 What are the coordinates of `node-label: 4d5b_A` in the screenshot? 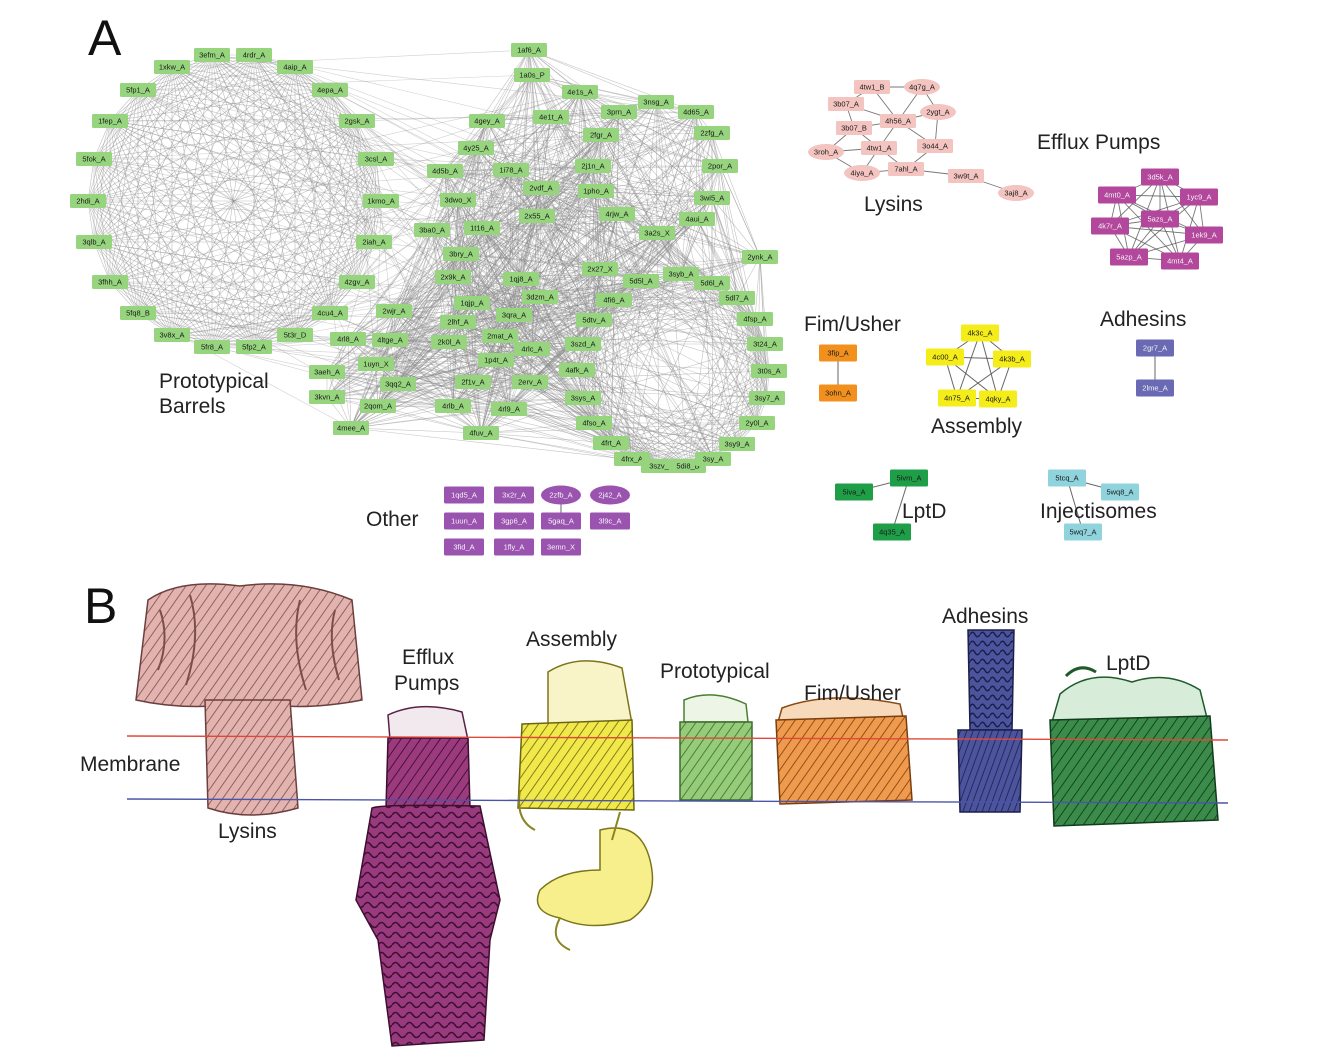 It's located at (445, 171).